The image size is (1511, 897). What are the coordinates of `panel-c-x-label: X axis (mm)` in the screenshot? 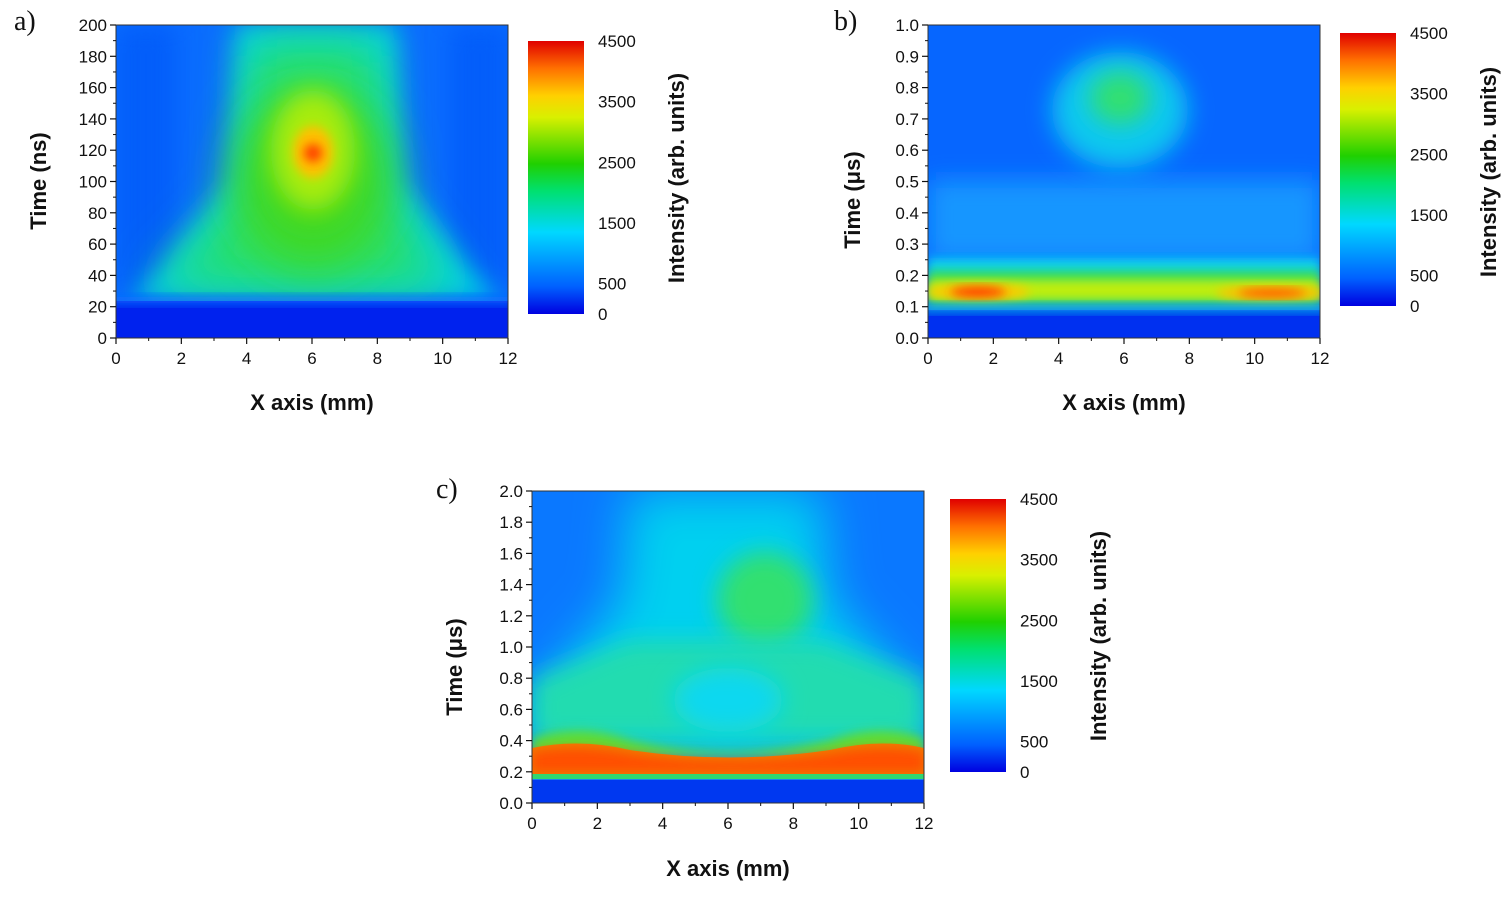 It's located at (728, 868).